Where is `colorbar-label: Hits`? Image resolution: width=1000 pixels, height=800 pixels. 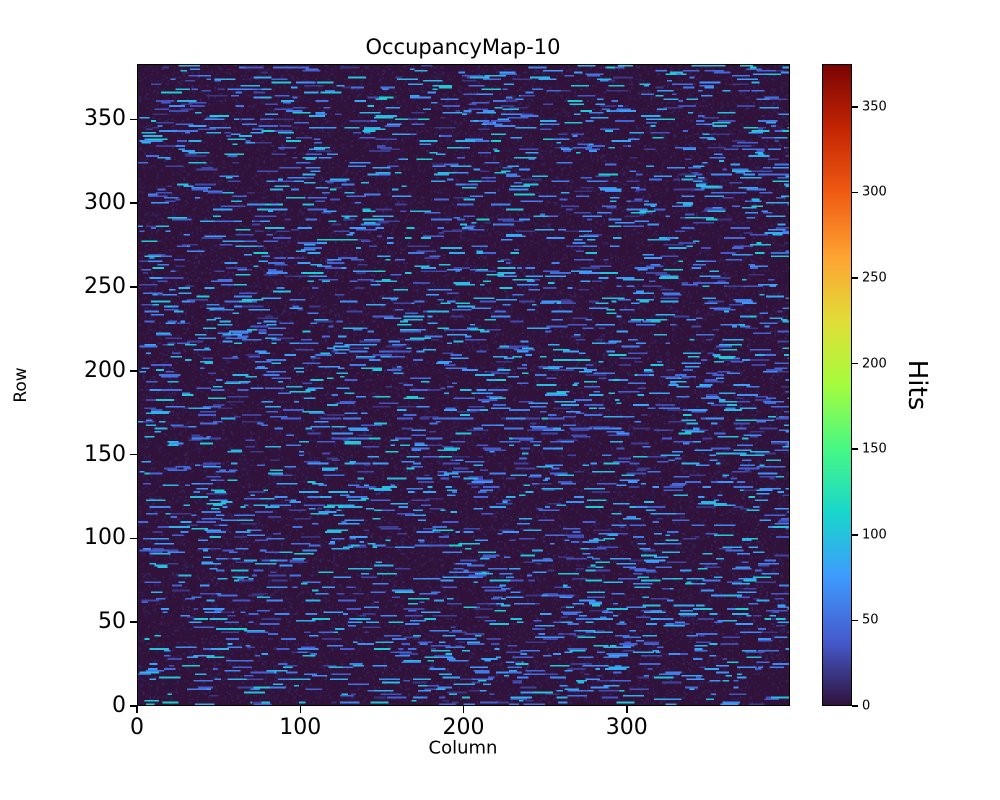 colorbar-label: Hits is located at coordinates (917, 385).